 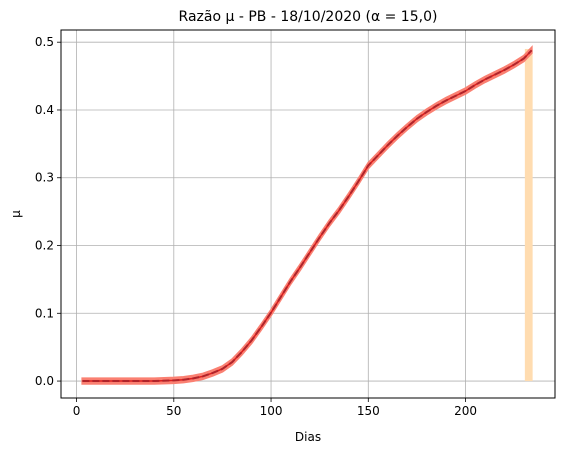 I want to click on x-tick-label: 0, so click(x=77, y=411).